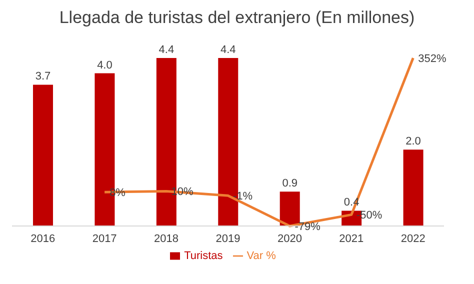  What do you see at coordinates (43, 238) in the screenshot?
I see `x-tick-label: 2016` at bounding box center [43, 238].